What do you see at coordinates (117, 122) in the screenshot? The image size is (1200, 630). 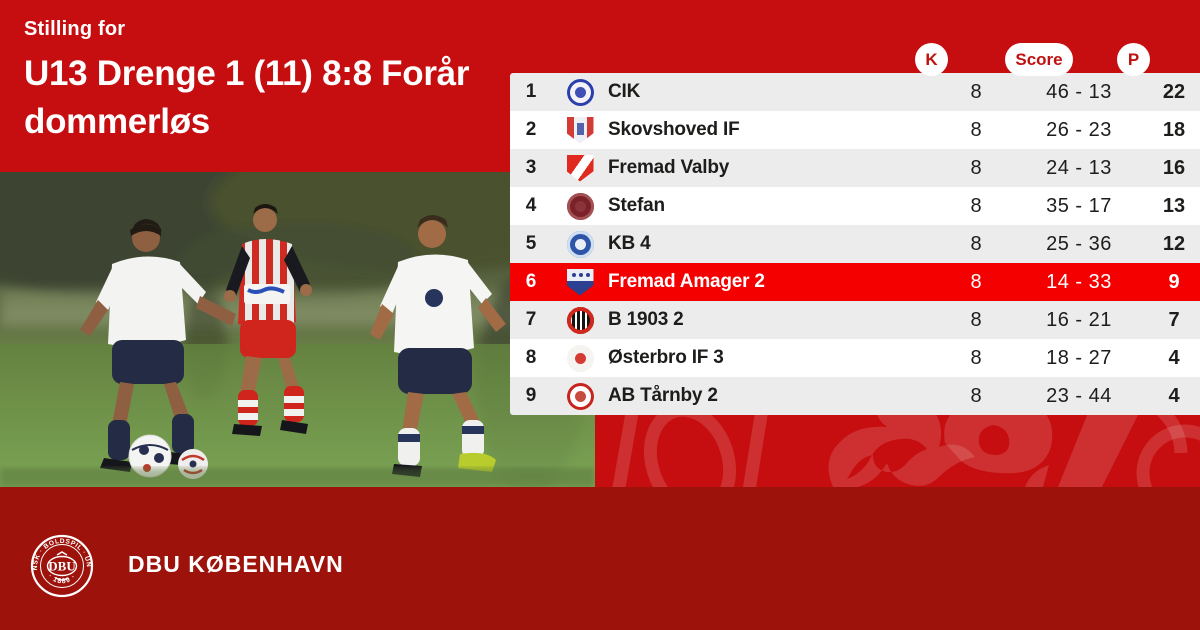 I see `title-line-2: dommerløs` at bounding box center [117, 122].